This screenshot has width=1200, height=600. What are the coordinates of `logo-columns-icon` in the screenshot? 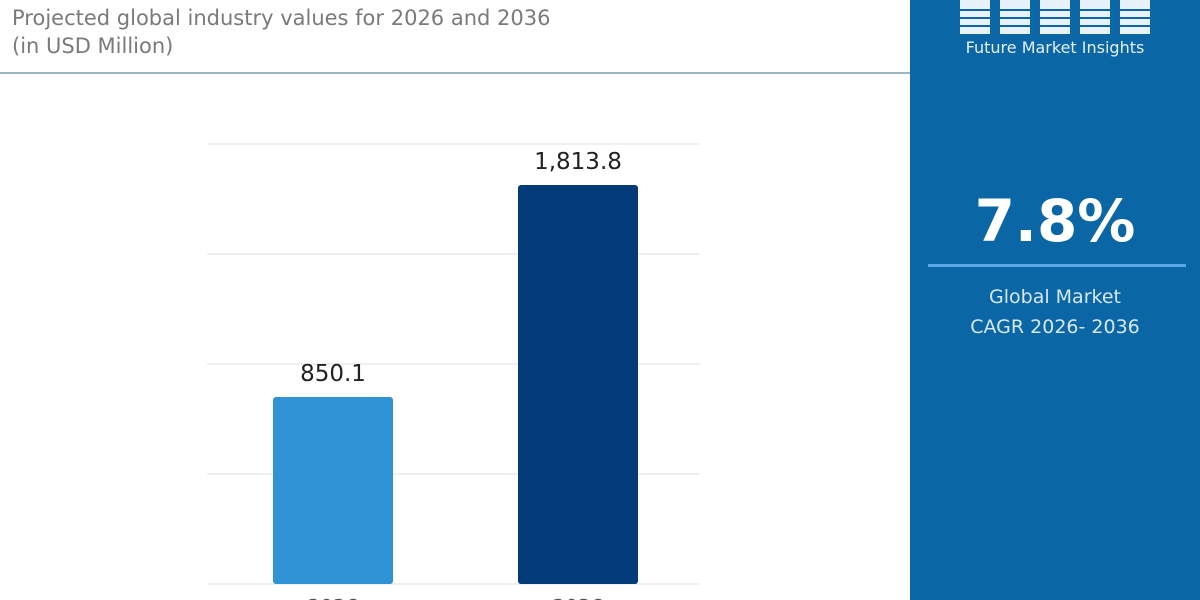 It's located at (1056, 17).